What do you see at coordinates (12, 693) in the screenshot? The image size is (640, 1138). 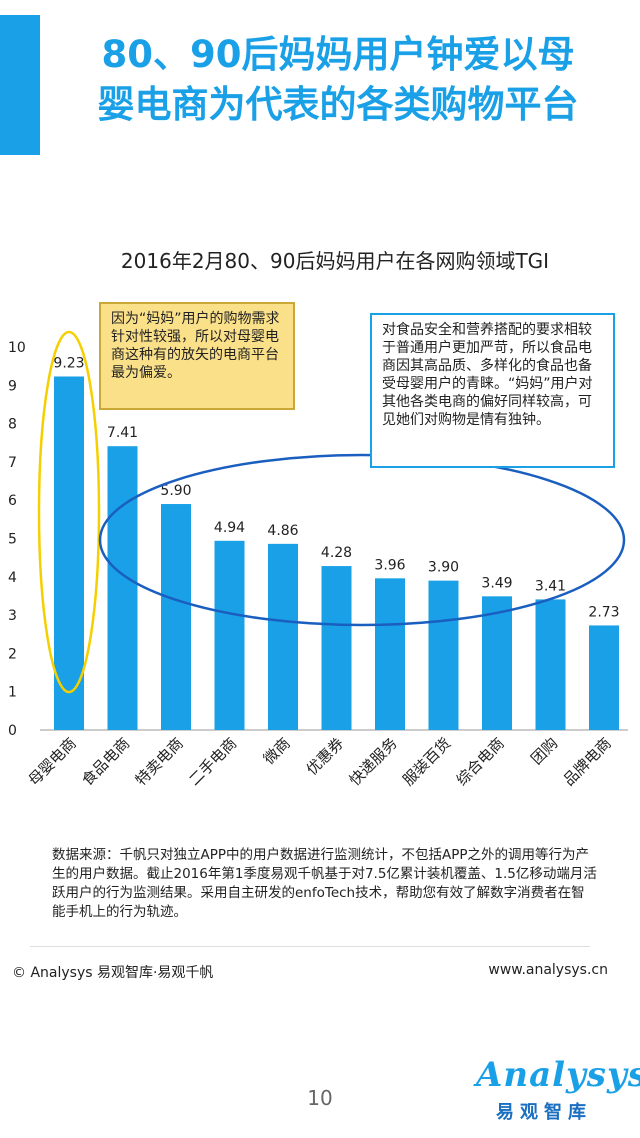 I see `y-tick-label: 1` at bounding box center [12, 693].